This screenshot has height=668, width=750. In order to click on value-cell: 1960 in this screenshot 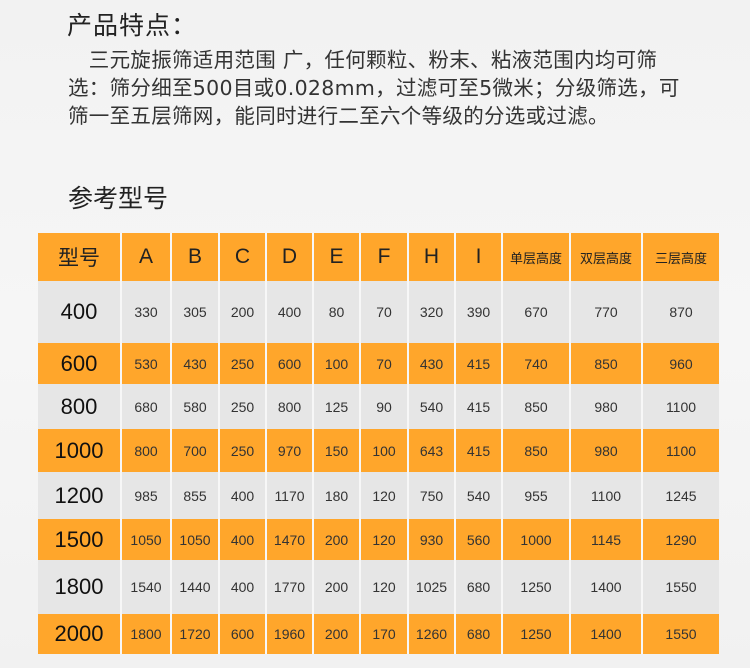, I will do `click(289, 634)`.